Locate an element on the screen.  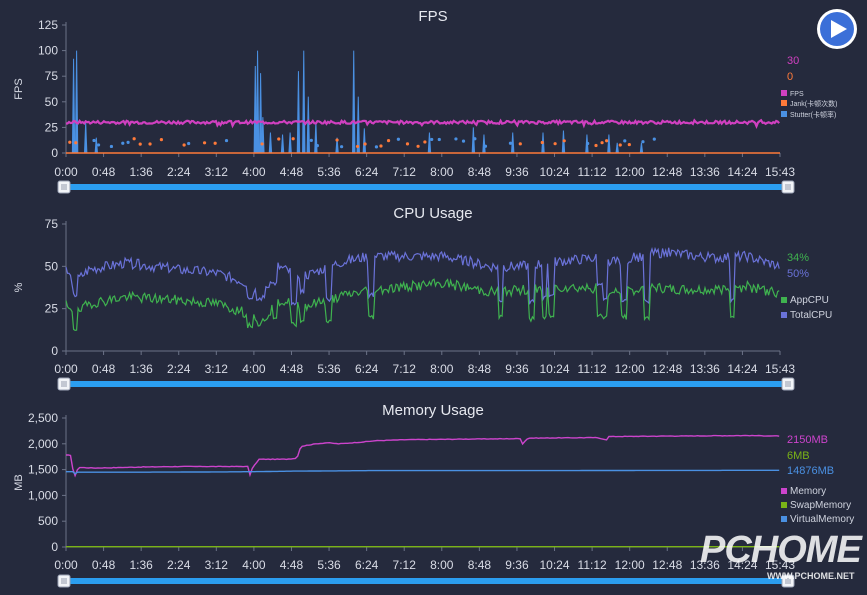
fps-ytick-label: 0 is located at coordinates (54, 153).